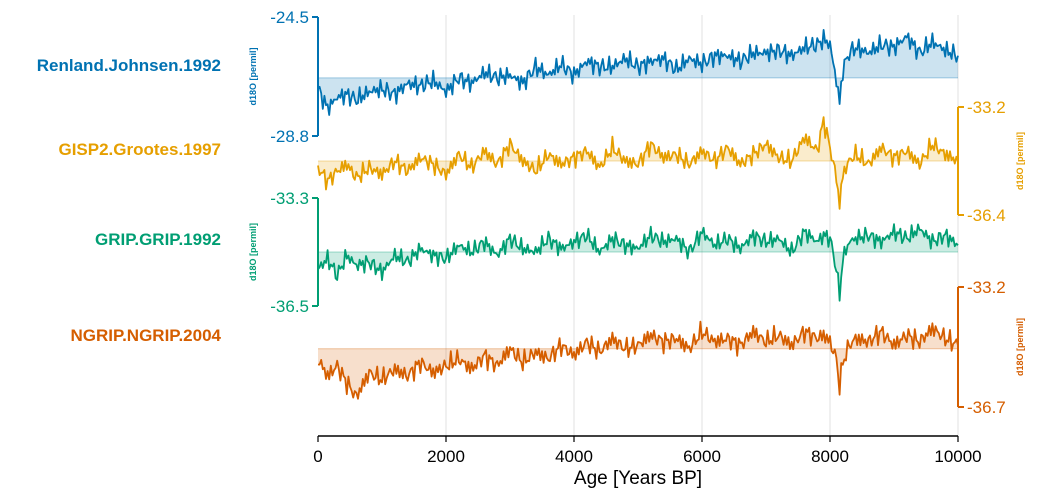 The width and height of the screenshot is (1037, 499). I want to click on y-axis-label-grip-grip-1992: d18O [permil], so click(253, 252).